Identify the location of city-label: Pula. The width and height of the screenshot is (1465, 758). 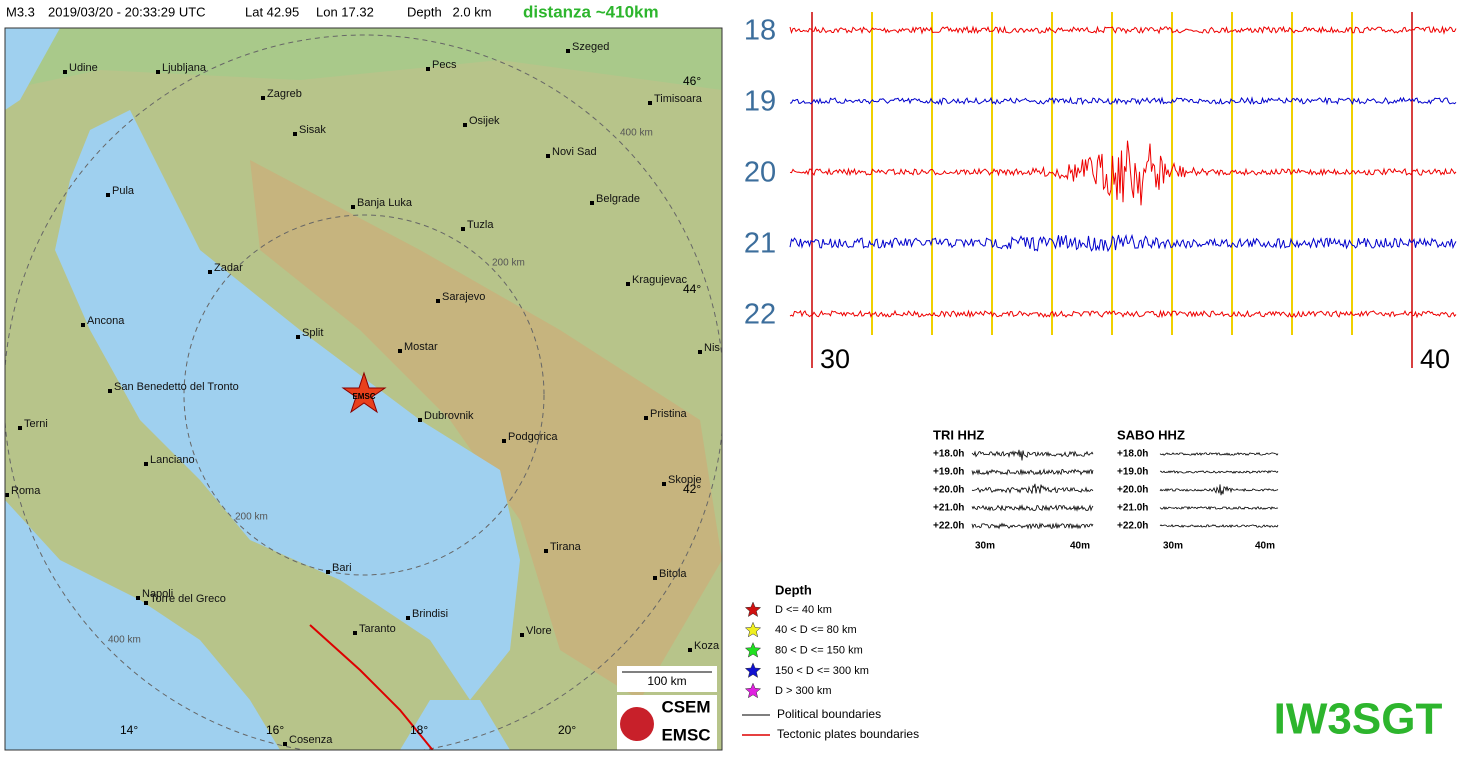
(123, 191).